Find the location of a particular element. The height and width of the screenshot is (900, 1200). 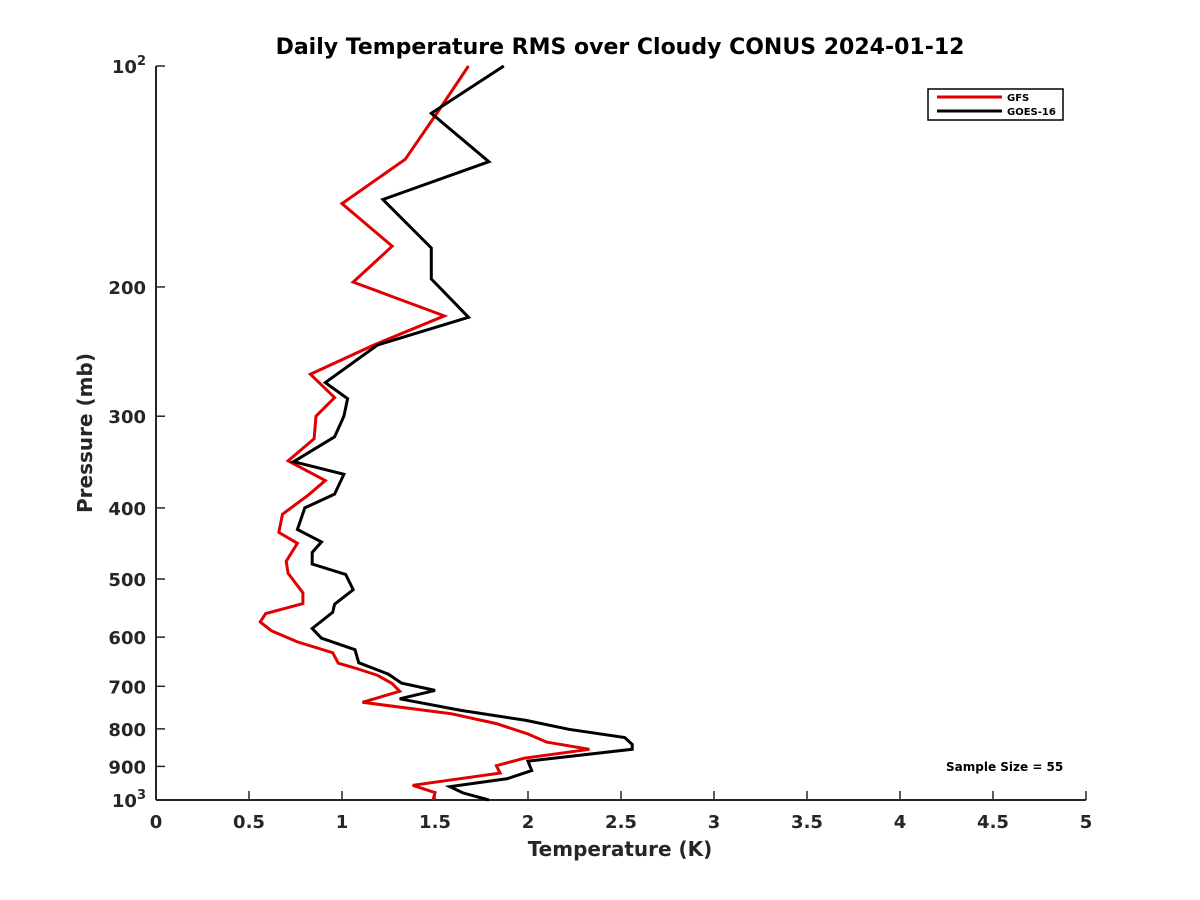

y-tick-label: 200 is located at coordinates (127, 288).